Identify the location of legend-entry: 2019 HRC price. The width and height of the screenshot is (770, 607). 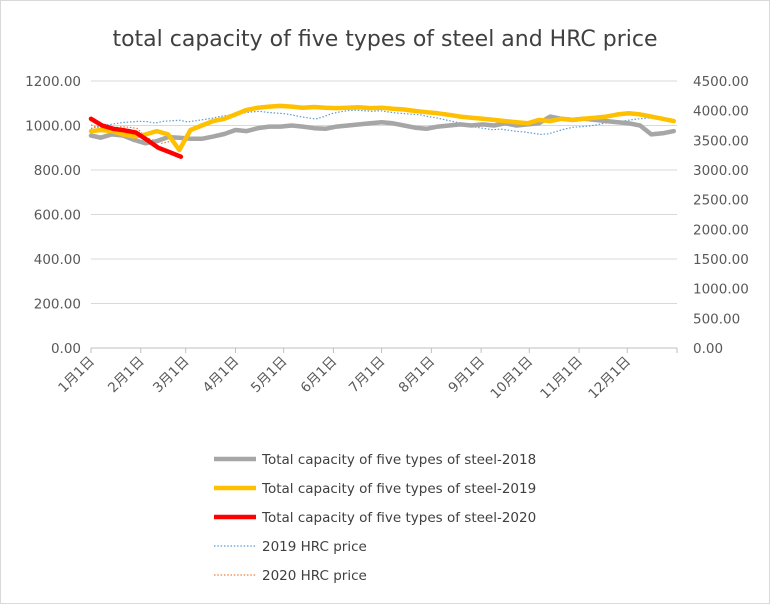
(314, 547).